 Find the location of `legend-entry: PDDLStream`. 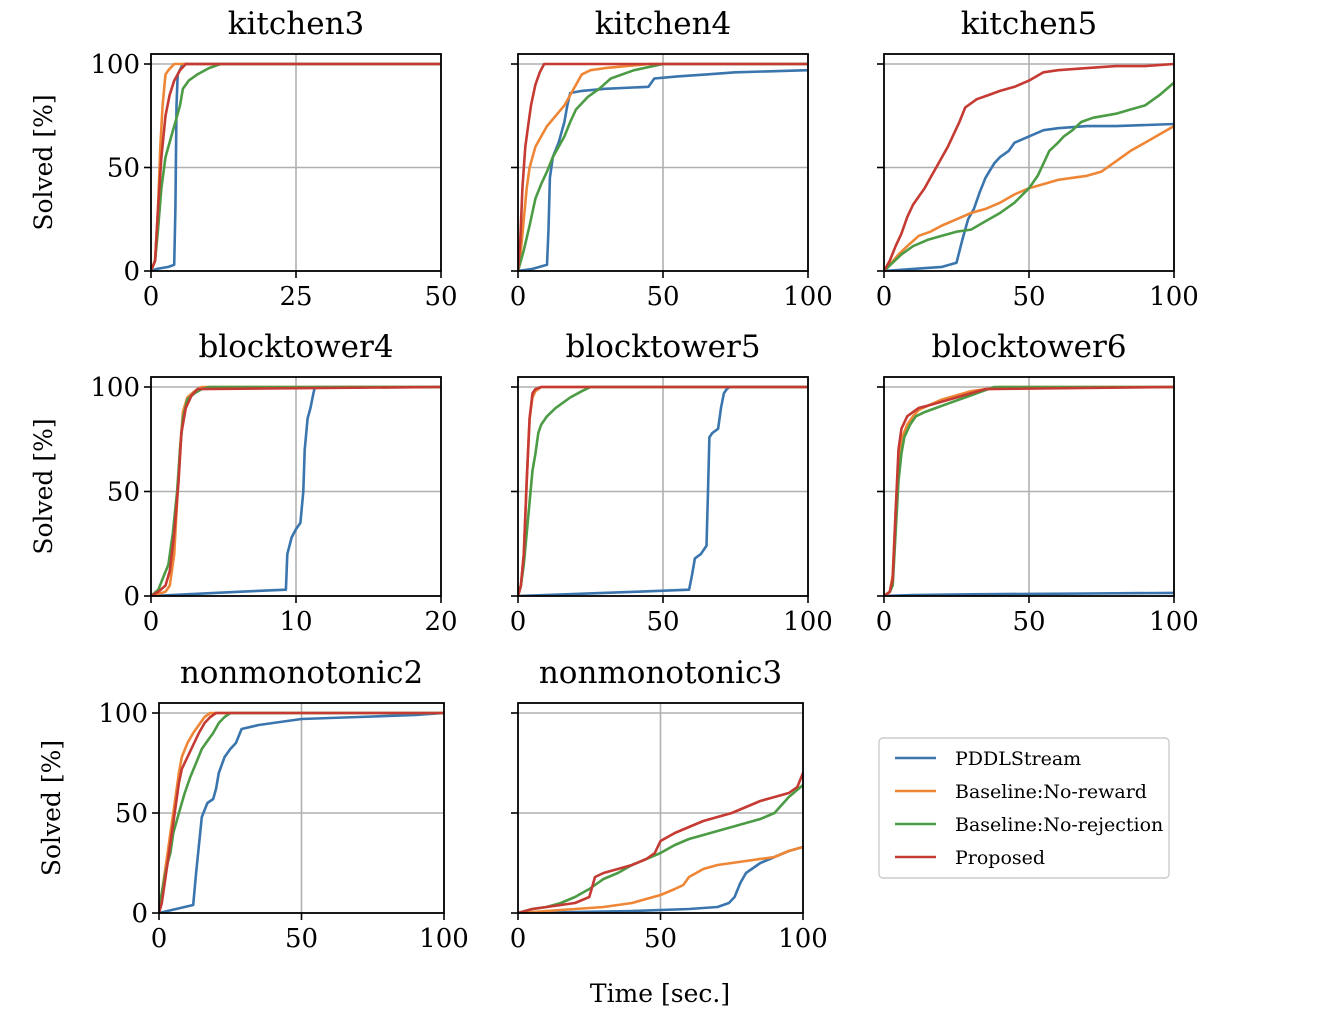

legend-entry: PDDLStream is located at coordinates (988, 759).